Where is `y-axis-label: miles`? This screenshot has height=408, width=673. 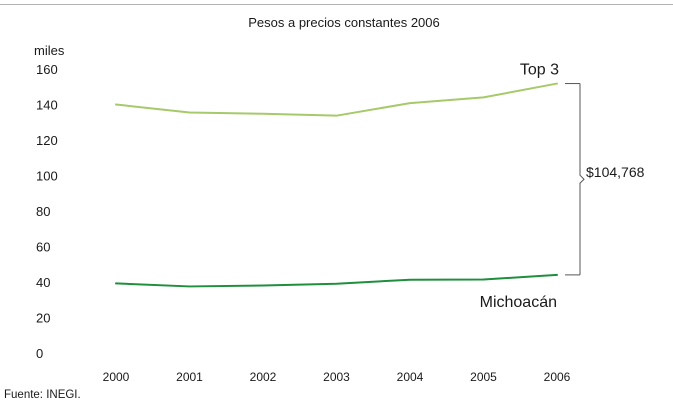
y-axis-label: miles is located at coordinates (49, 50).